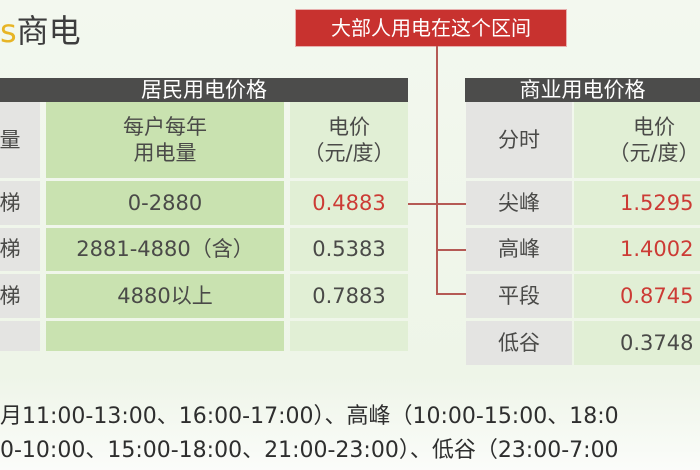  Describe the element at coordinates (165, 249) in the screenshot. I see `usage-range-cell: 2881-4880（含）` at that location.